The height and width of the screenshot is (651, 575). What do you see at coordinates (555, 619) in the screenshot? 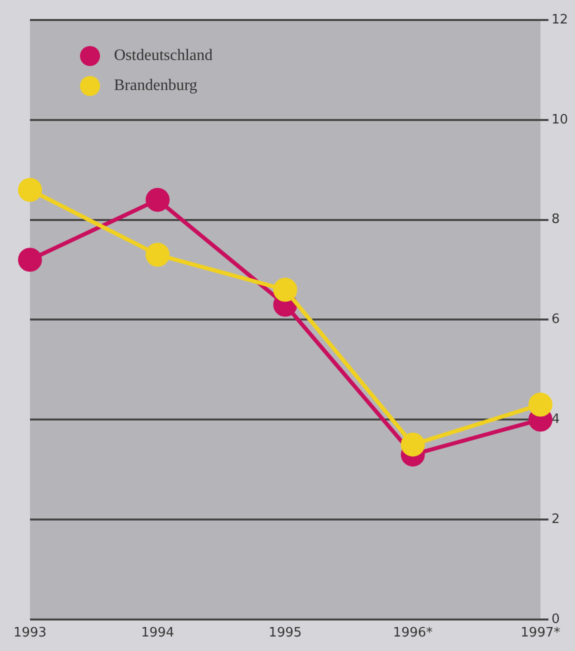
I see `y-tick-label: 0` at bounding box center [555, 619].